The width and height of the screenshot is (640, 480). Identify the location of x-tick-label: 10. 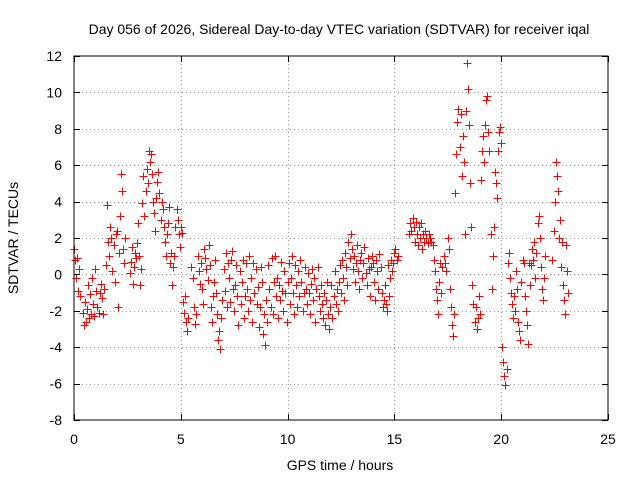
(288, 439).